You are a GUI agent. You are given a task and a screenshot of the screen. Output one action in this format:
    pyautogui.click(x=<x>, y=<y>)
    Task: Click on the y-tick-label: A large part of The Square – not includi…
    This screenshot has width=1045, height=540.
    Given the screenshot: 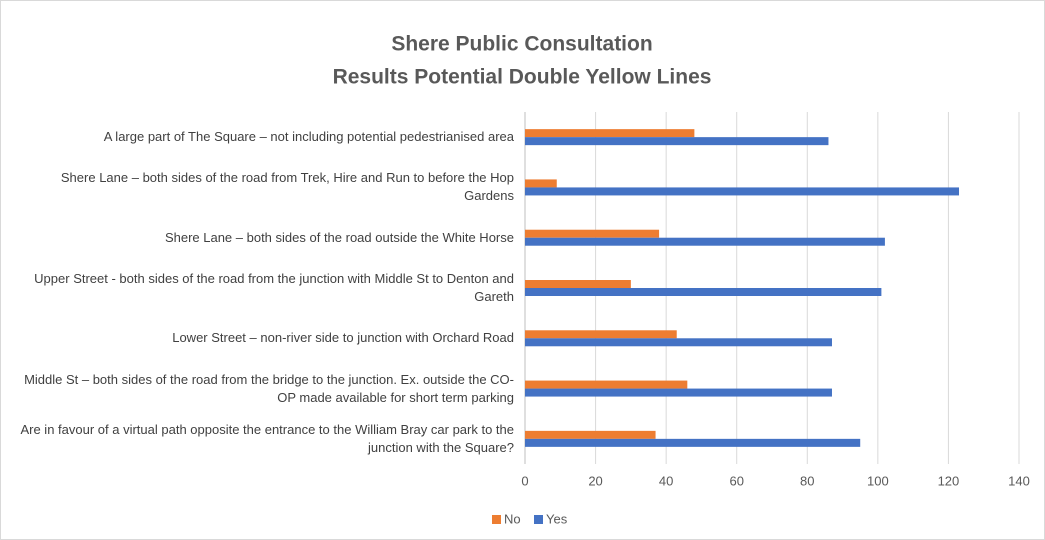 What is the action you would take?
    pyautogui.click(x=308, y=137)
    